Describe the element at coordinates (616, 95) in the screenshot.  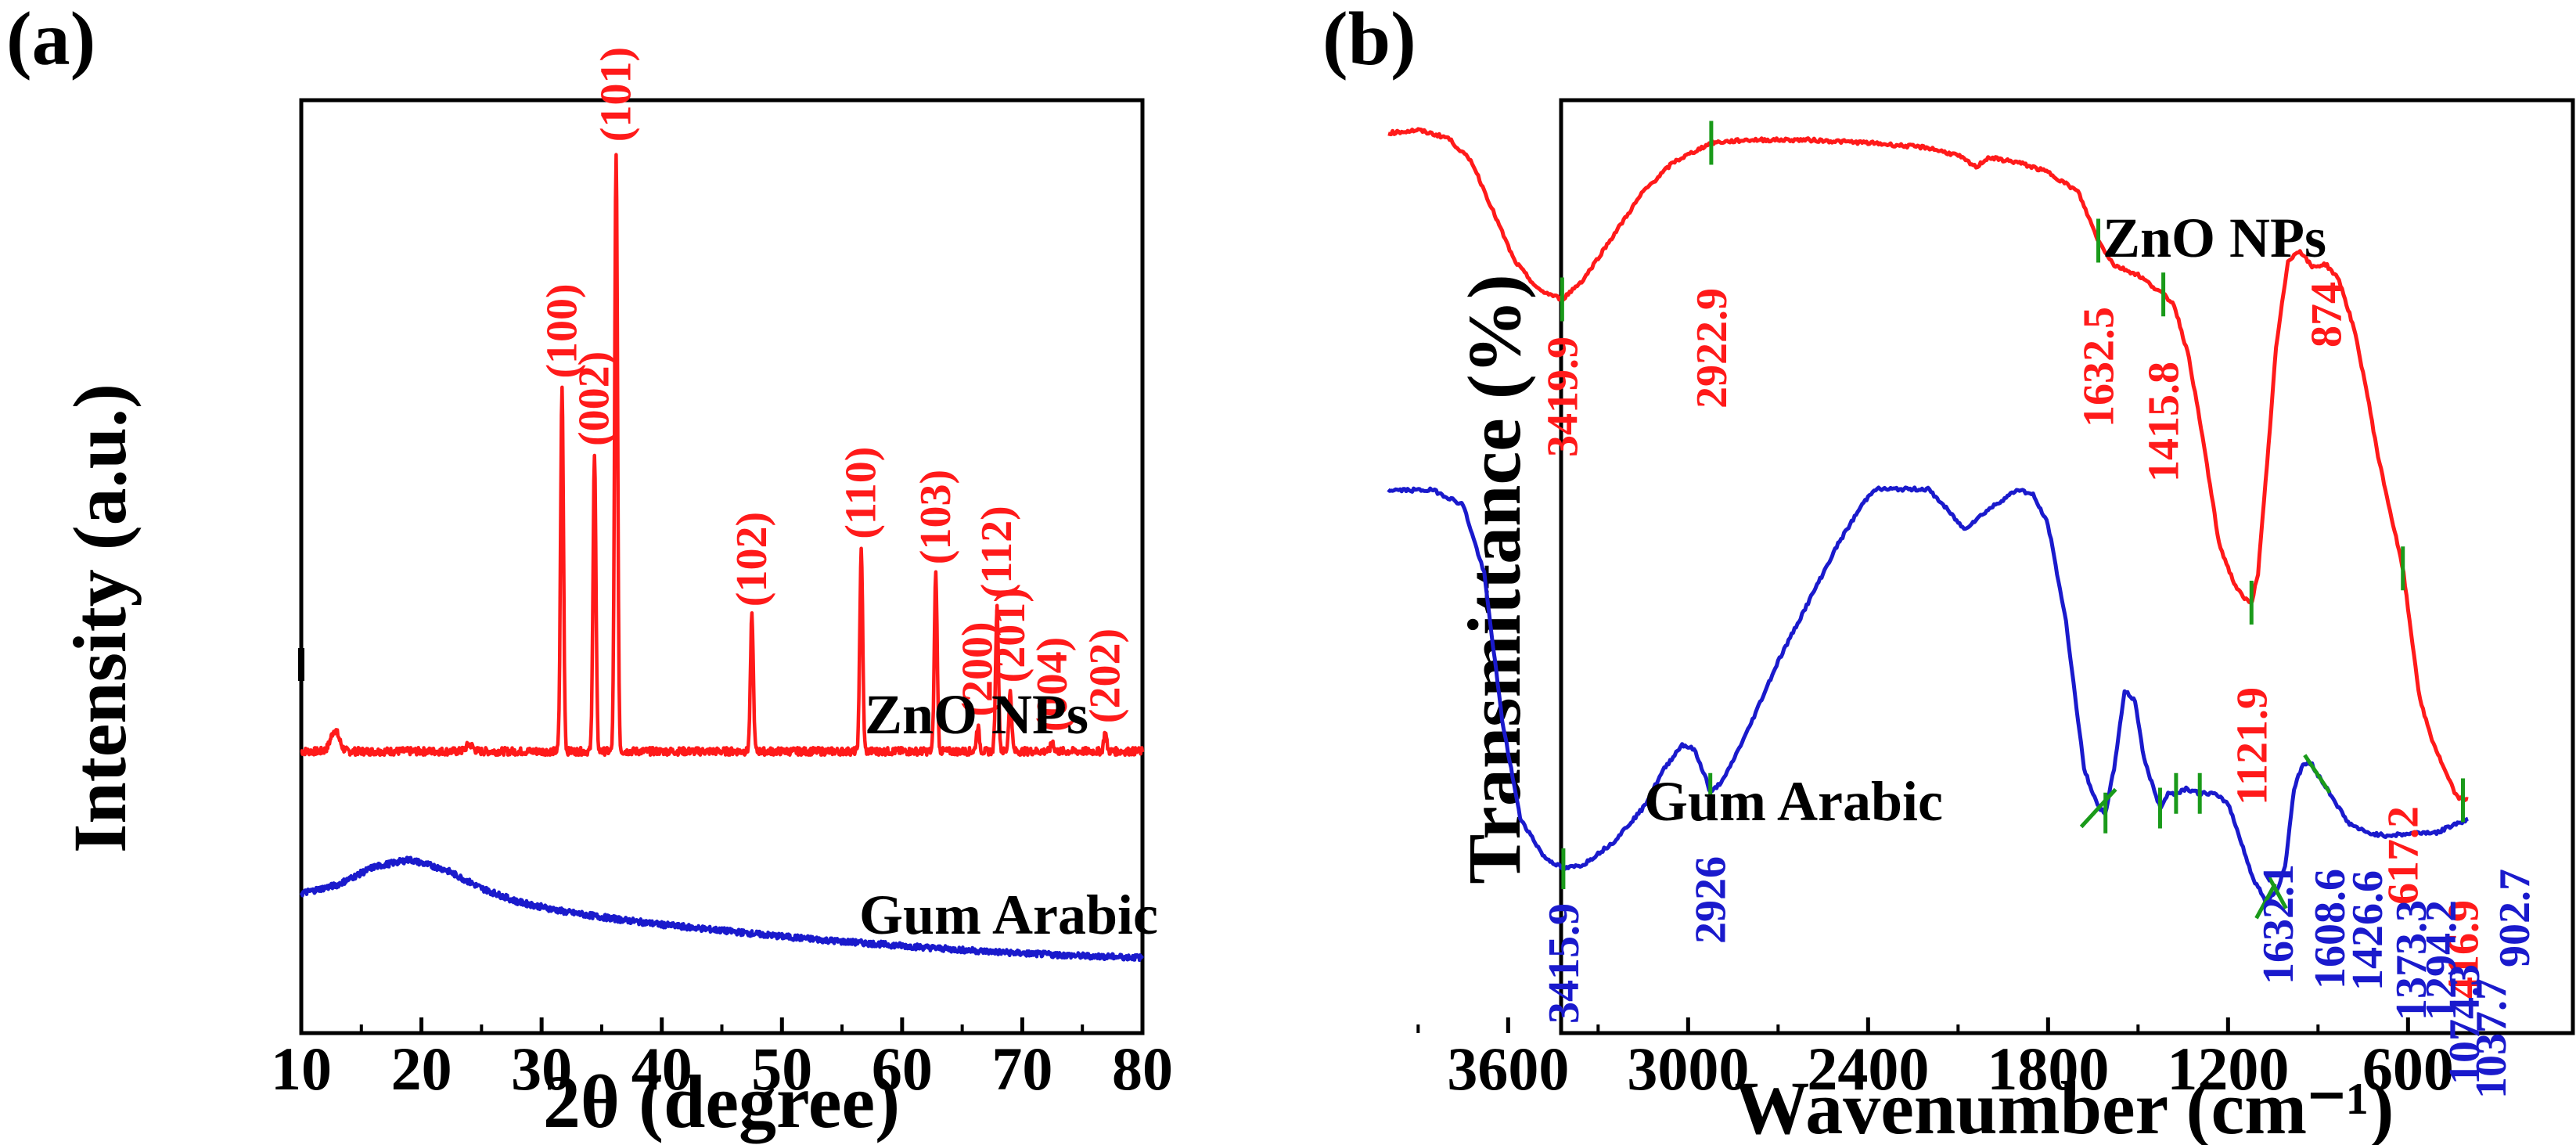
I see `panel-a-peak-label: (101)` at that location.